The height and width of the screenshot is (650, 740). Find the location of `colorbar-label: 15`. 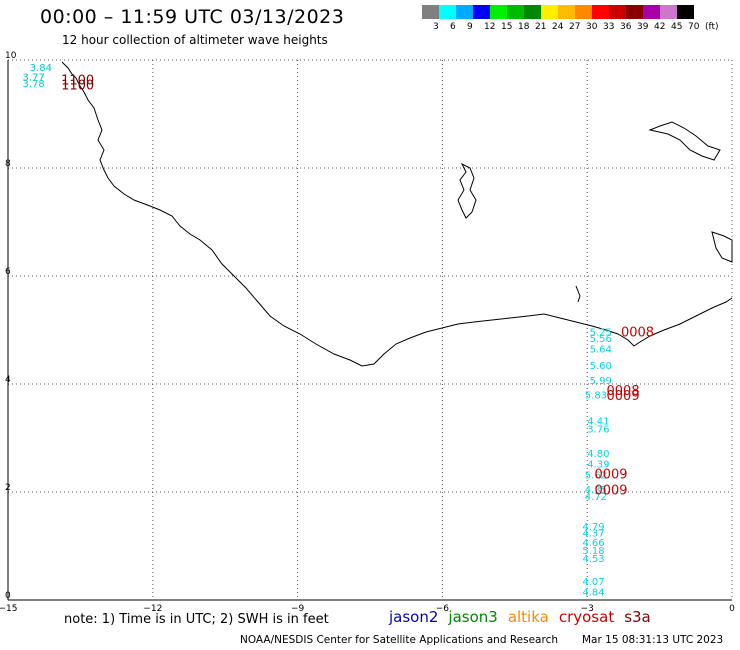

colorbar-label: 15 is located at coordinates (507, 27).